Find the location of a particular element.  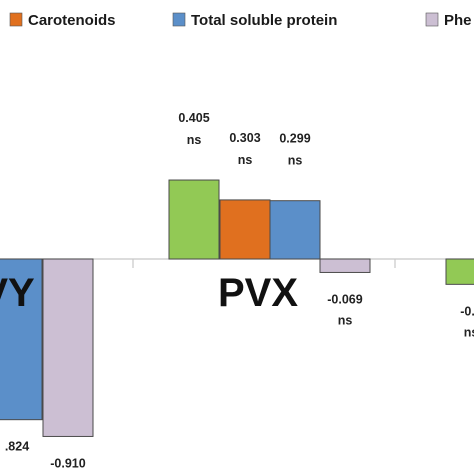

legend: Carotenoids Total soluble protein Phe is located at coordinates (240, 20).